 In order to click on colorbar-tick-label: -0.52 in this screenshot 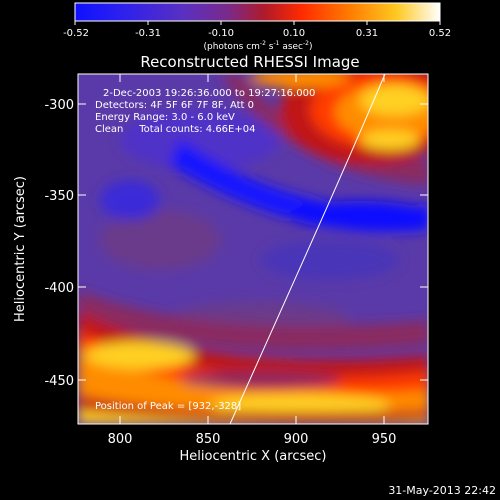, I will do `click(76, 33)`.